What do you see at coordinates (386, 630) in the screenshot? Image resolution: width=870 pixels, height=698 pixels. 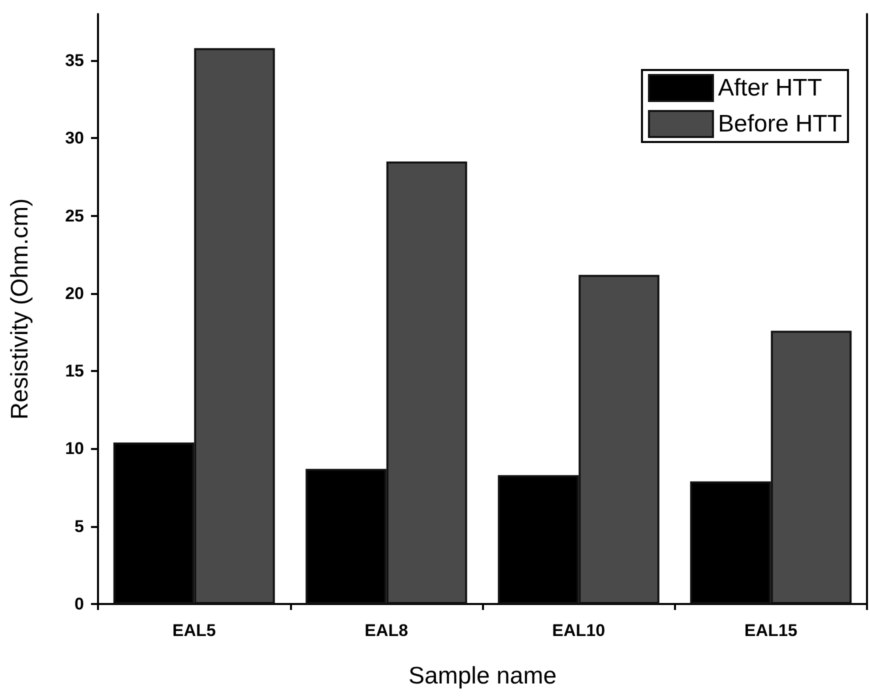 I see `x-tick-label: EAL8` at bounding box center [386, 630].